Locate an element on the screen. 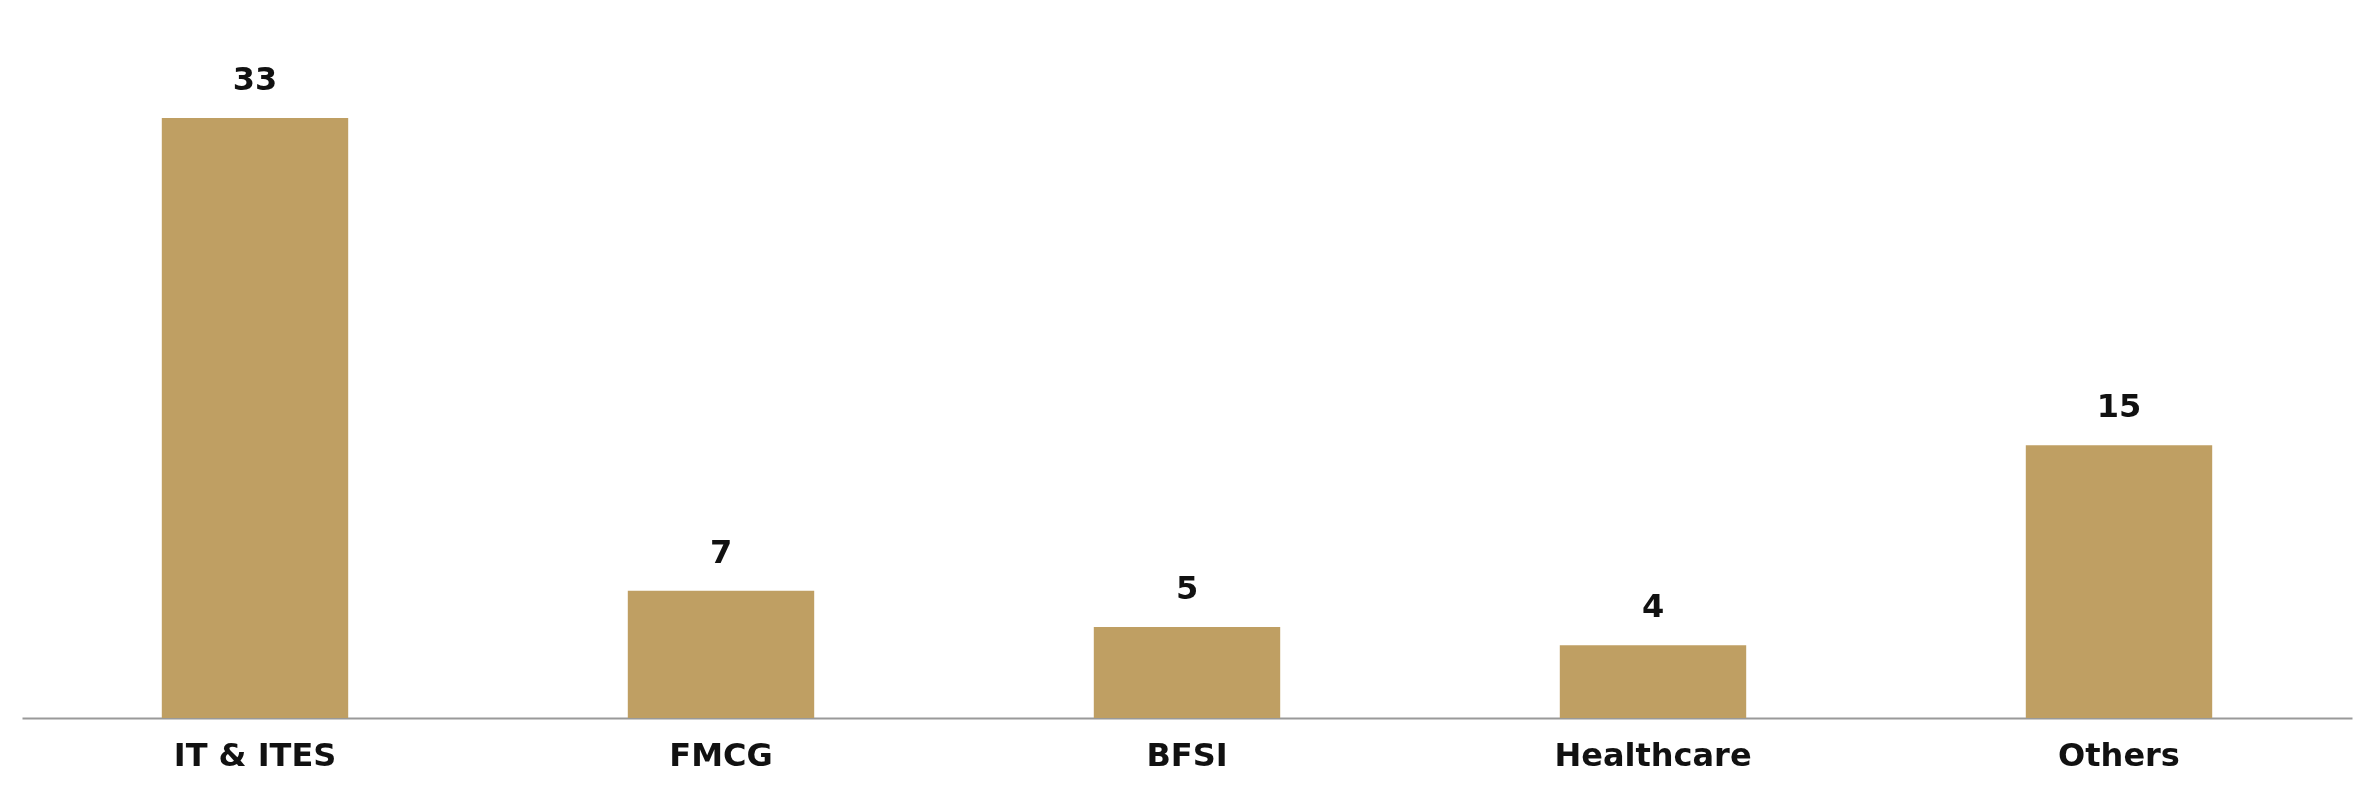  data-label: 33 is located at coordinates (255, 79).